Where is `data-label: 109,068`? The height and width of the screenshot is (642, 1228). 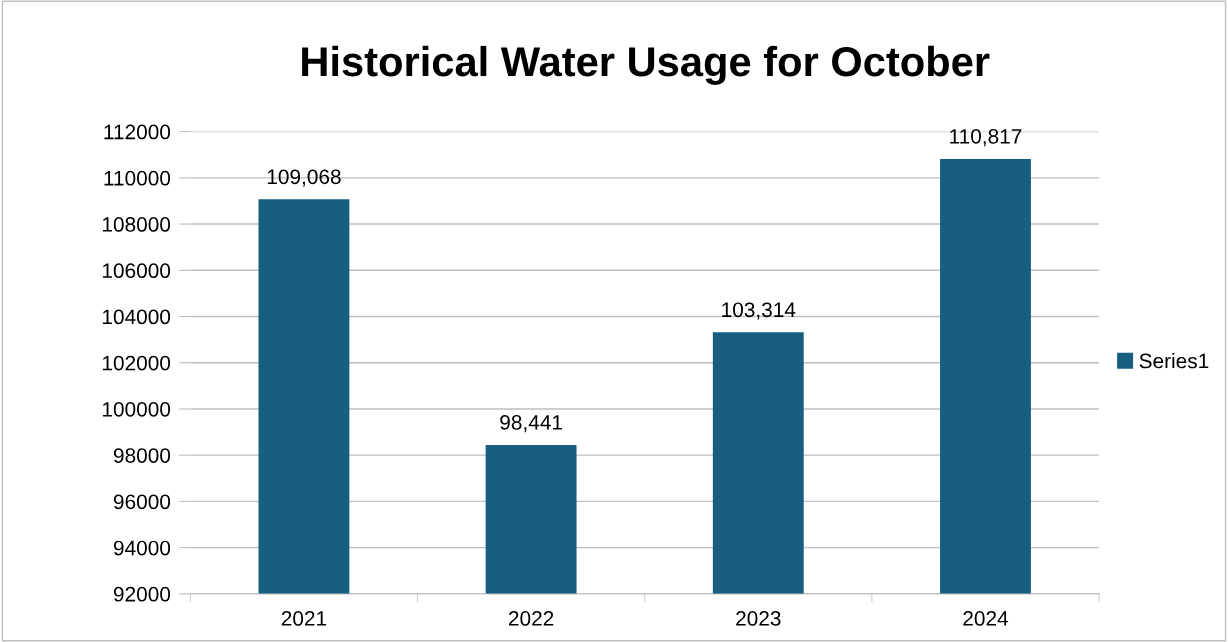
data-label: 109,068 is located at coordinates (304, 178).